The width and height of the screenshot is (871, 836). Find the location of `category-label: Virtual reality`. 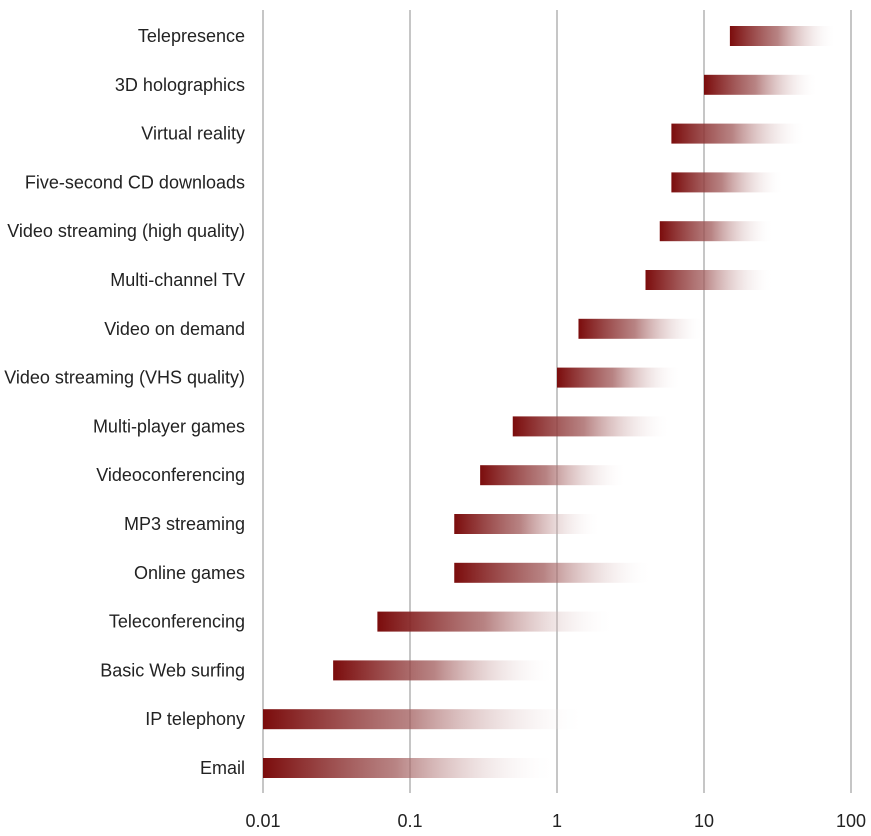

category-label: Virtual reality is located at coordinates (193, 134).